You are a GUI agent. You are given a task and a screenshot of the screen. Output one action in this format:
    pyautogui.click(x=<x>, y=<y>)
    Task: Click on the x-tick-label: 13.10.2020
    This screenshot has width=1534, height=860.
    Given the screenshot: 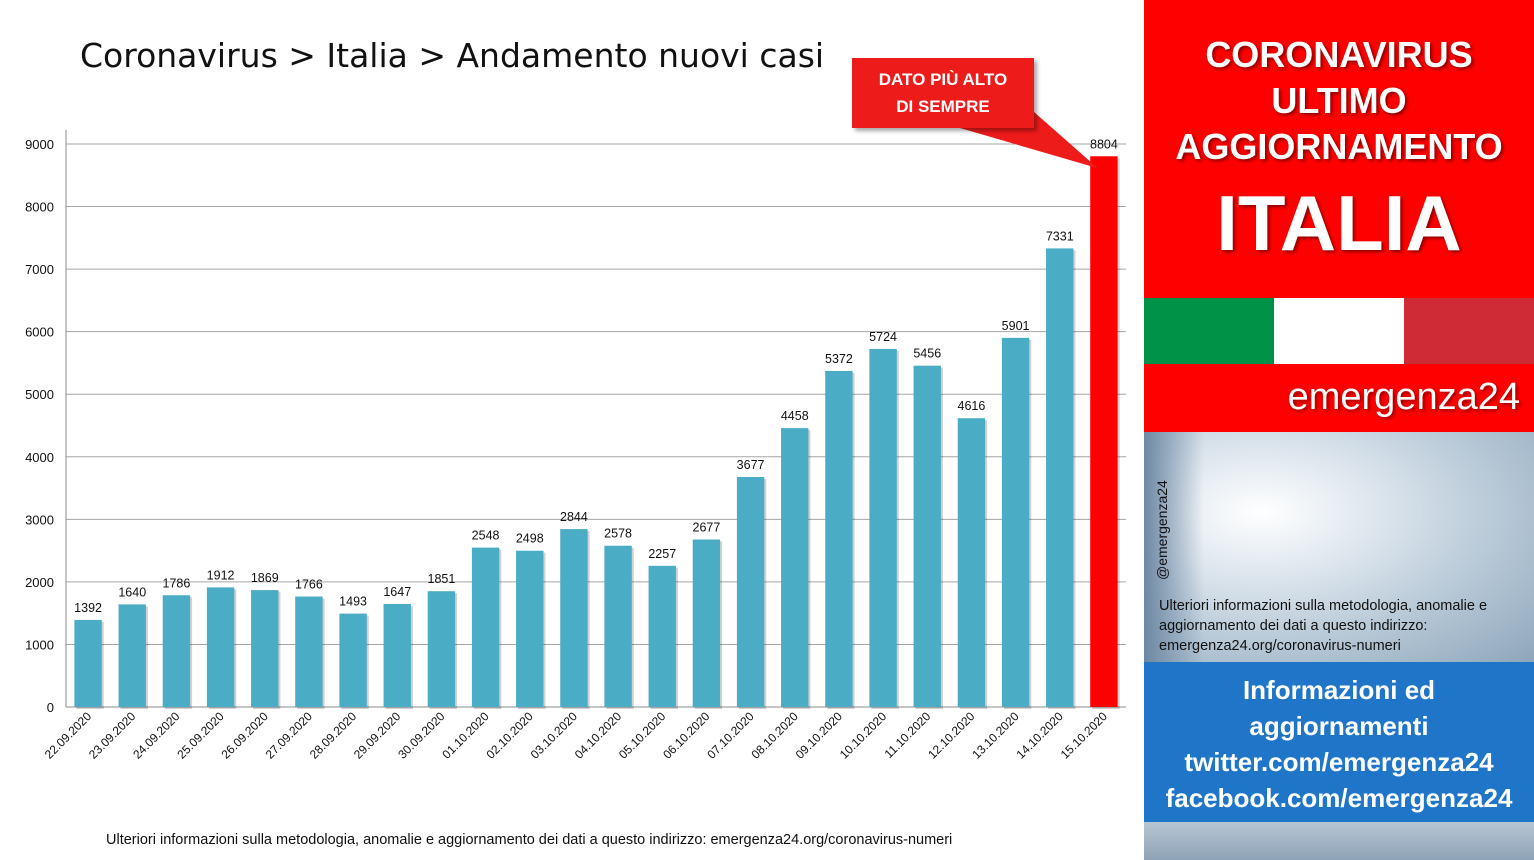 What is the action you would take?
    pyautogui.click(x=995, y=735)
    